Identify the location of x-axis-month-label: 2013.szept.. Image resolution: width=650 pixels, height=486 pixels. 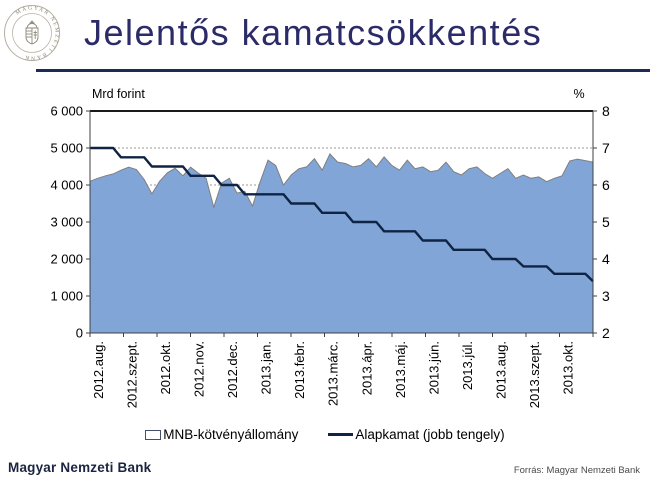
(534, 374).